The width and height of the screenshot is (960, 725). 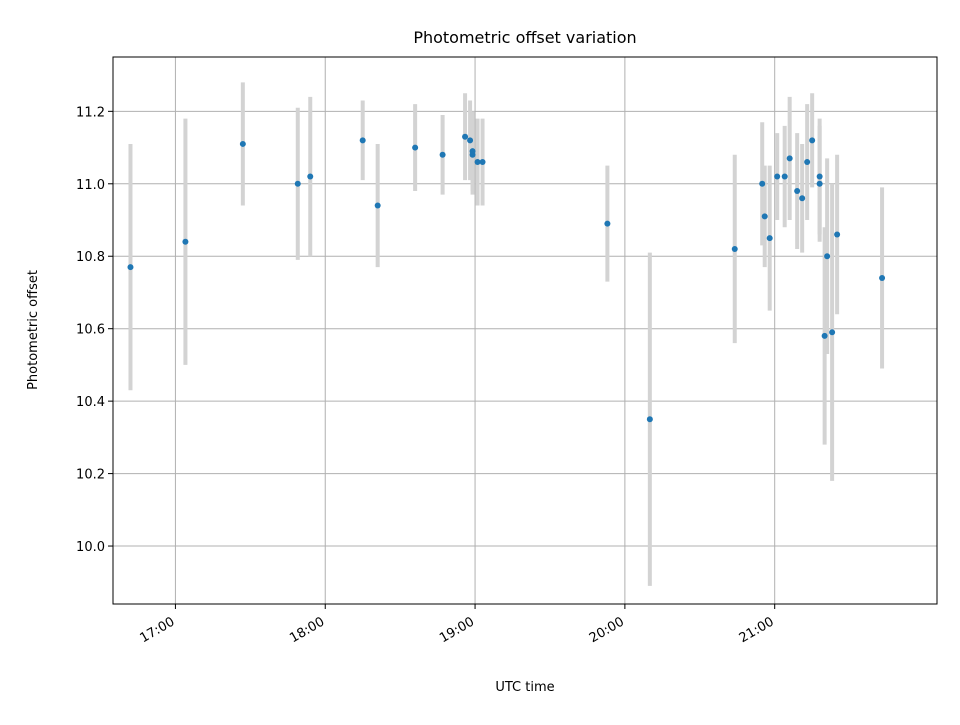 I want to click on y-tick-label: 10.6, so click(x=90, y=330).